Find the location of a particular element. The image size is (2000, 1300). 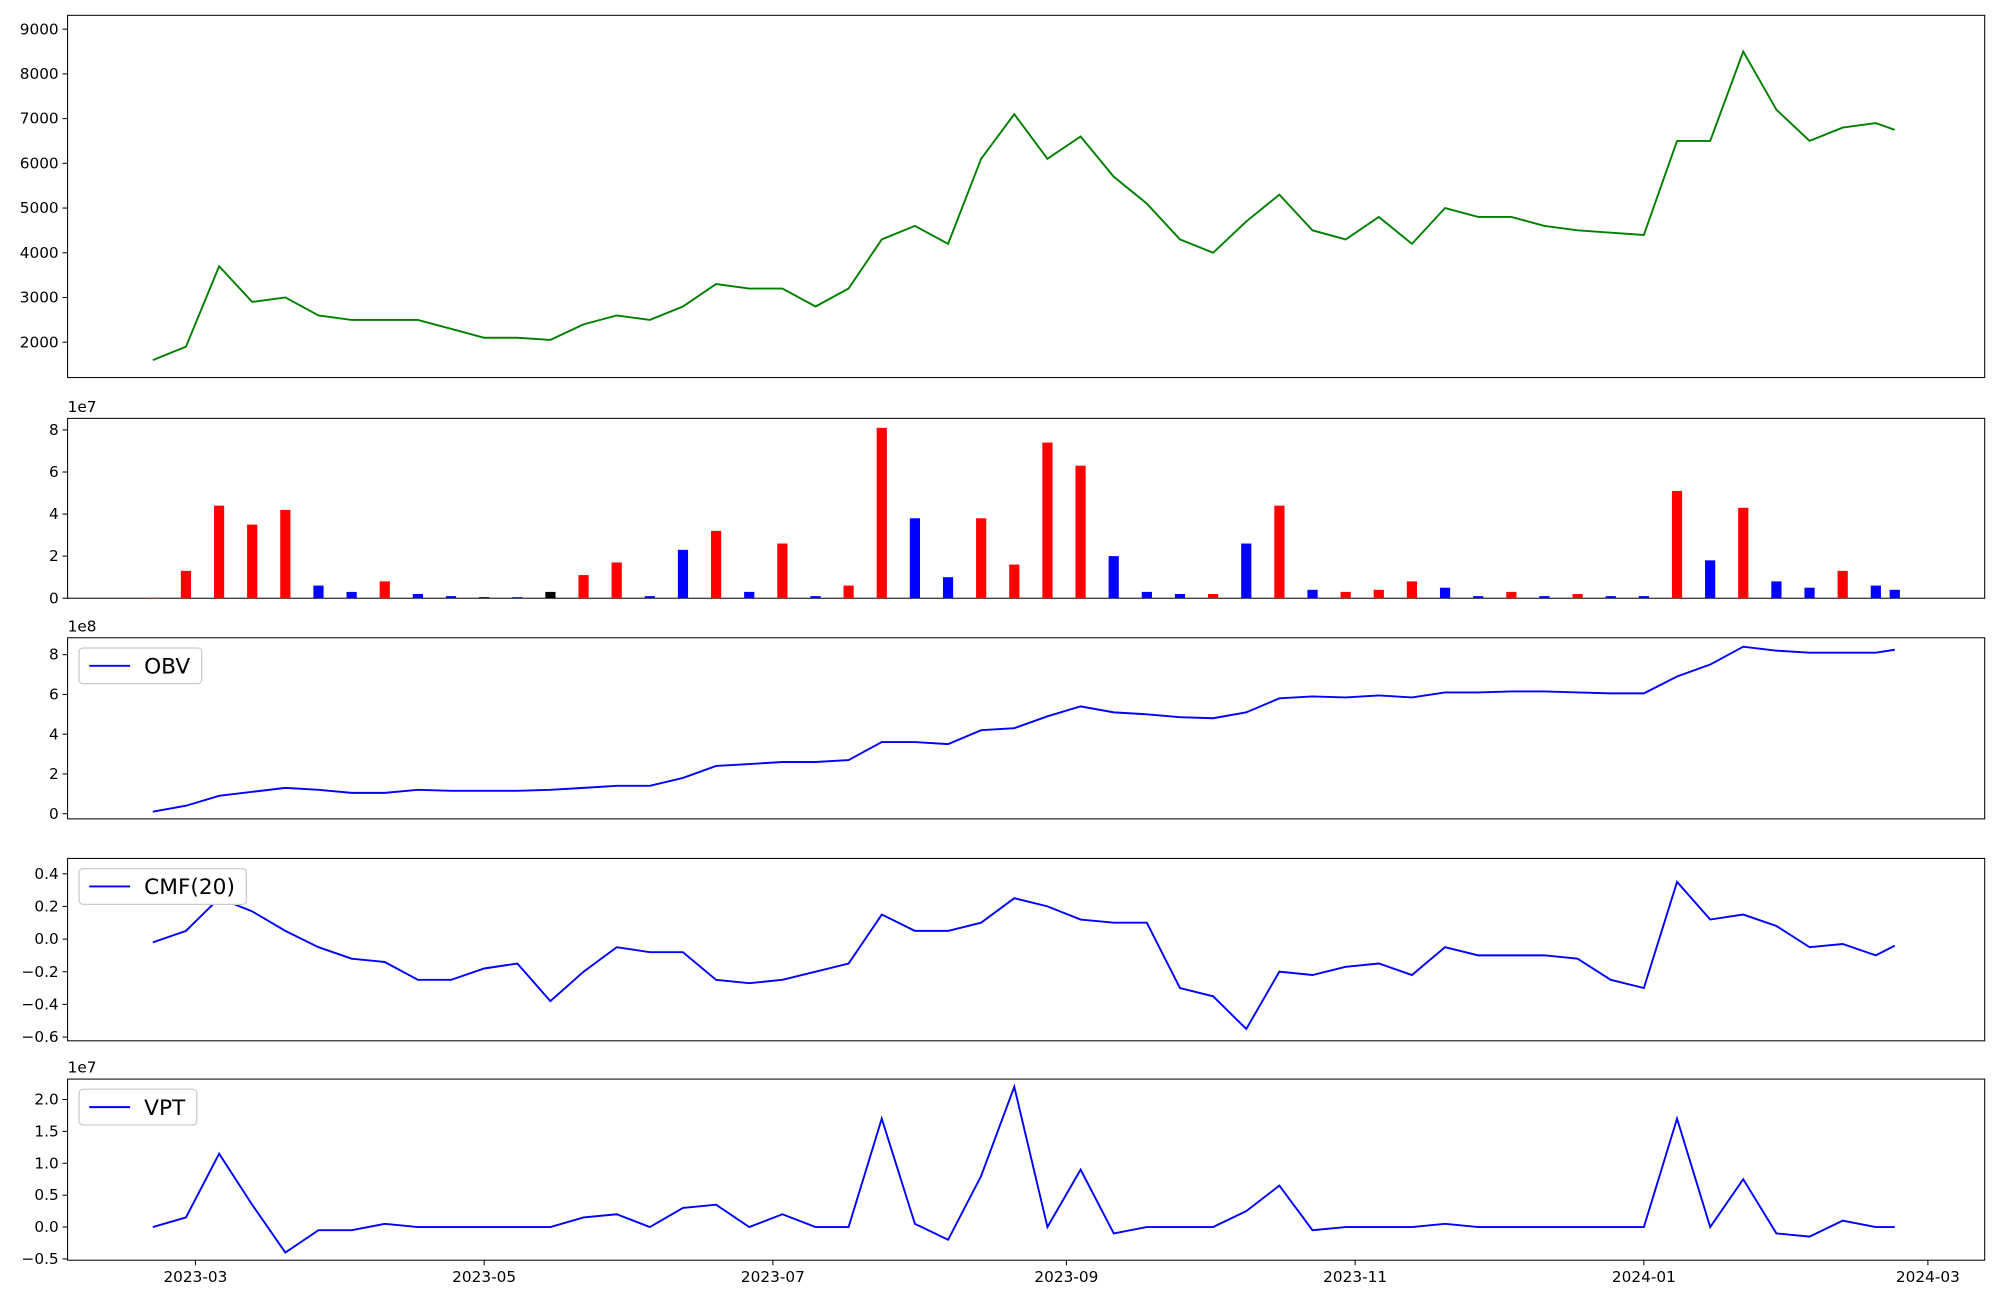

y-tick-label: −0.2 is located at coordinates (40, 972).